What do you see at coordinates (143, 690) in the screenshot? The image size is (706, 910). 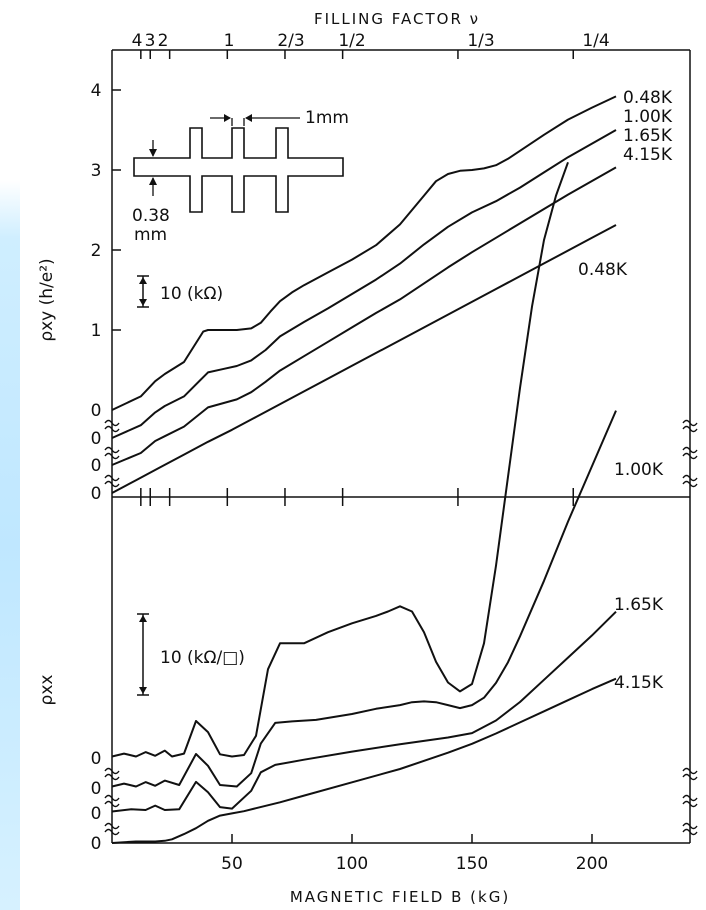 I see `rho-xx-scale-bar-arrow-down` at bounding box center [143, 690].